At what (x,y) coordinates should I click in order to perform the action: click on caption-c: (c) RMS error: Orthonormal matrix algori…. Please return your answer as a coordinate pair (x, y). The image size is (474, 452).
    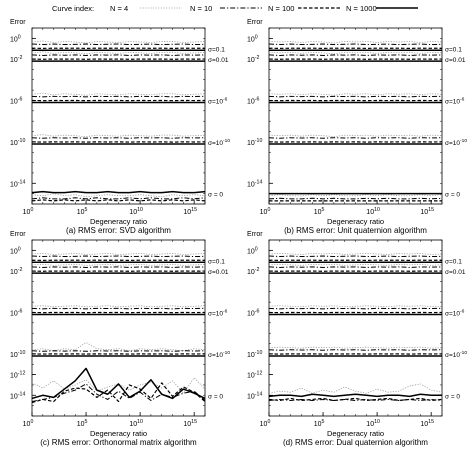
    Looking at the image, I should click on (118, 442).